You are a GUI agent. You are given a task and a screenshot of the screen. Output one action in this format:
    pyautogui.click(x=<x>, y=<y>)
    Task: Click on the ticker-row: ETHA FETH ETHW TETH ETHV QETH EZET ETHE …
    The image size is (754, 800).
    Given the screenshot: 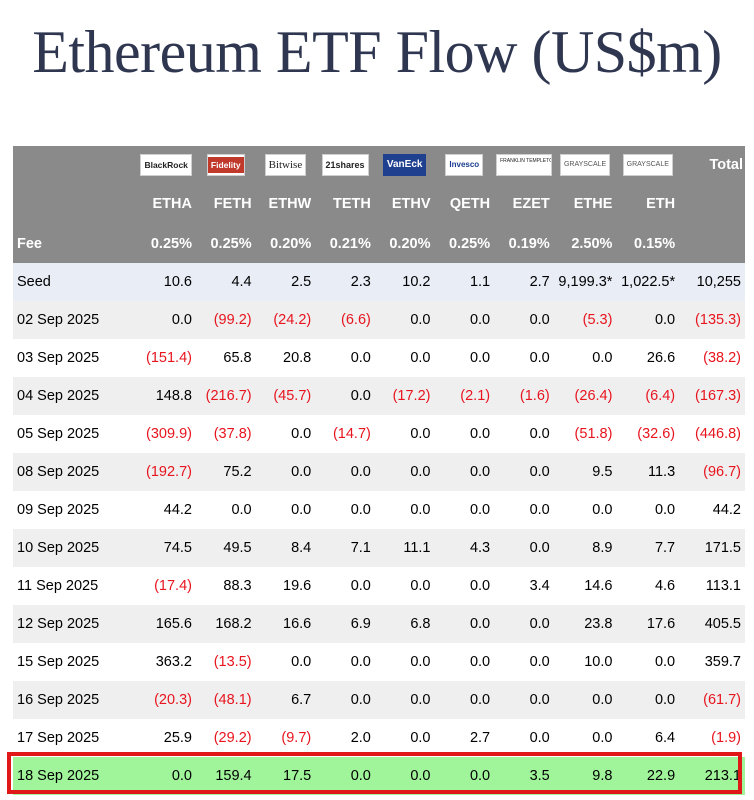 What is the action you would take?
    pyautogui.click(x=379, y=204)
    